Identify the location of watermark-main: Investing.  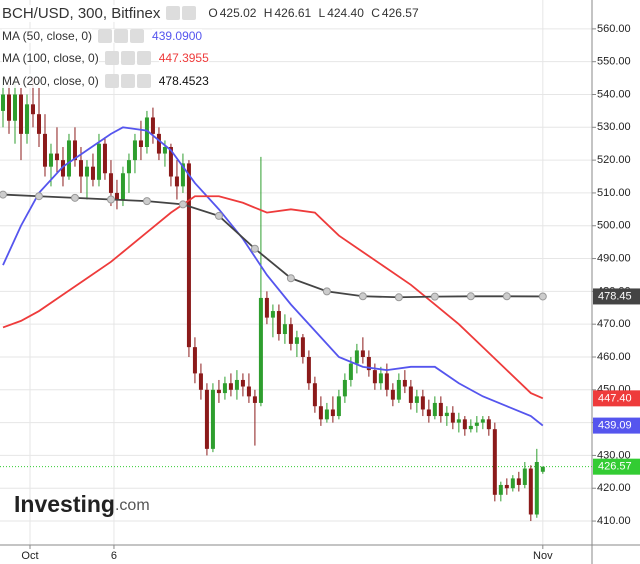
(64, 504).